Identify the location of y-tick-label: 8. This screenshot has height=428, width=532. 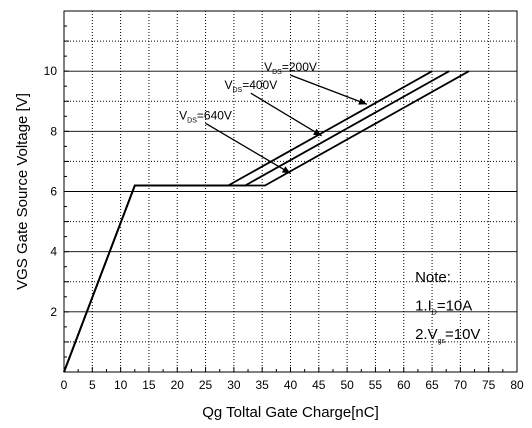
(53, 131).